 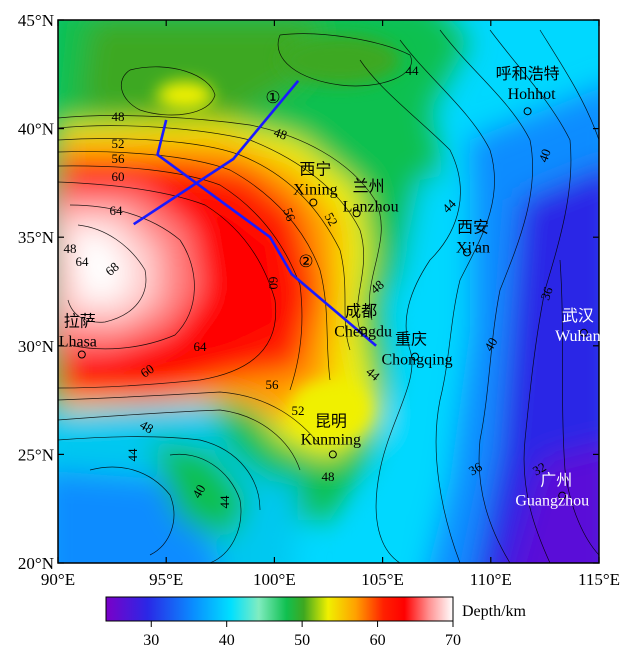 I want to click on city-name-cn: 重庆, so click(x=411, y=339).